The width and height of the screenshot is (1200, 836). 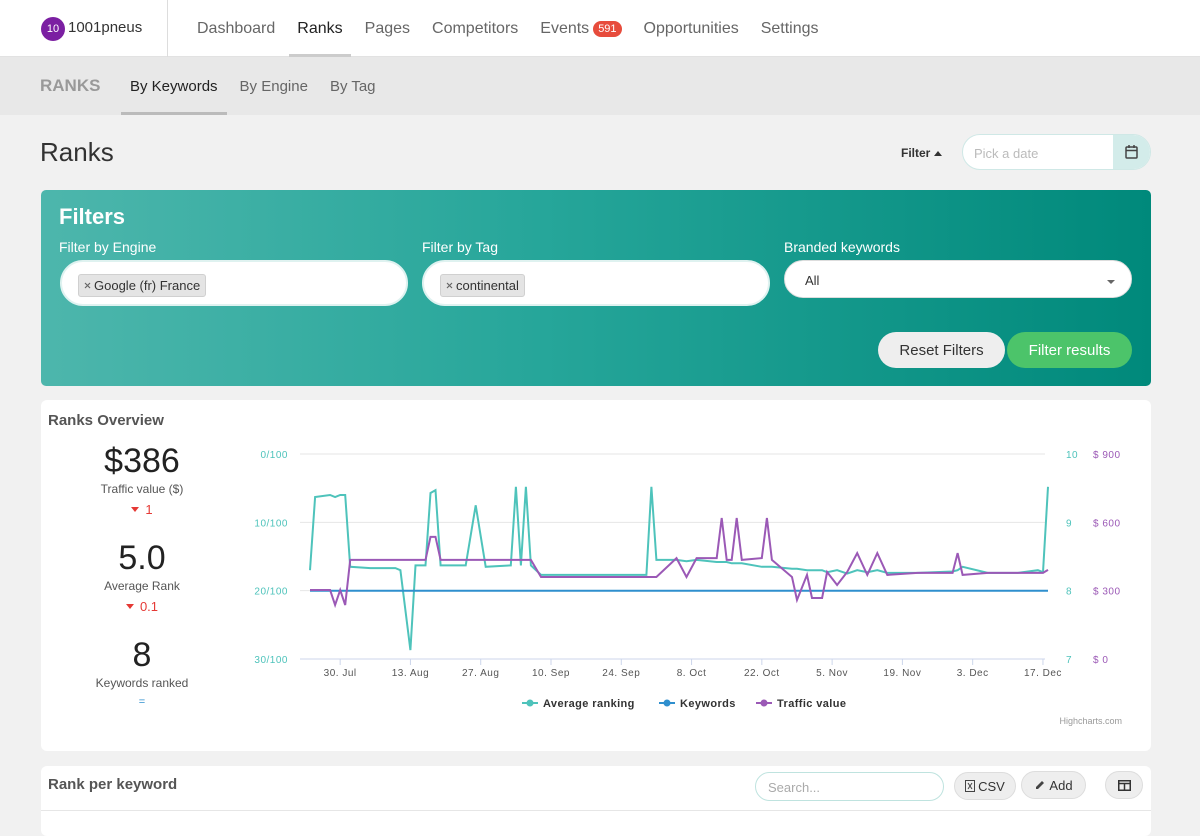 I want to click on legend-label: Traffic value, so click(x=811, y=704).